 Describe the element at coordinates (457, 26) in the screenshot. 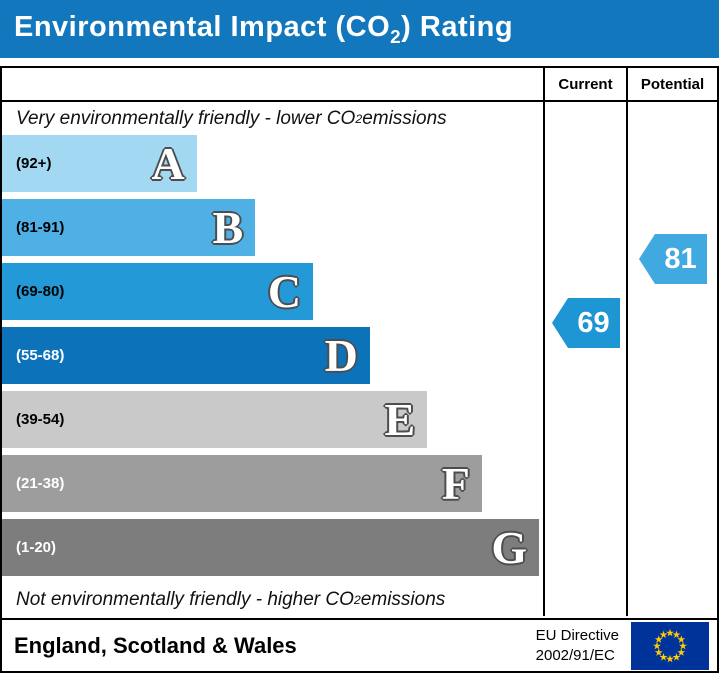

I see `title-suffix: ) Rating` at that location.